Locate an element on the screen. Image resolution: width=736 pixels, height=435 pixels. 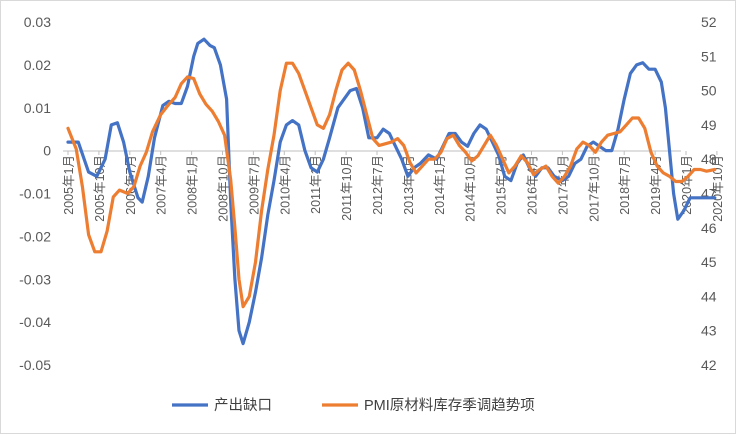
x-tick-label: 2008年1月 is located at coordinates (193, 185).